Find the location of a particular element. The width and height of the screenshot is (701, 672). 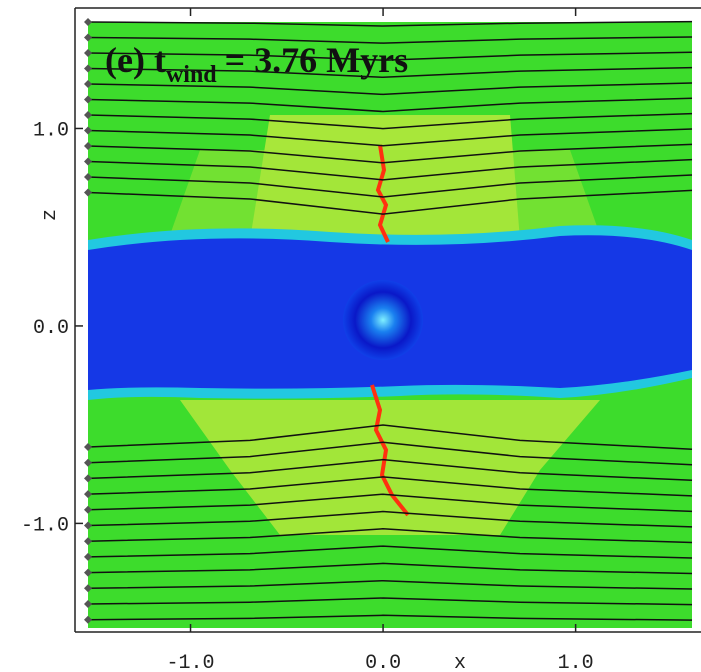

y-tick-label: 1.0 is located at coordinates (51, 130).